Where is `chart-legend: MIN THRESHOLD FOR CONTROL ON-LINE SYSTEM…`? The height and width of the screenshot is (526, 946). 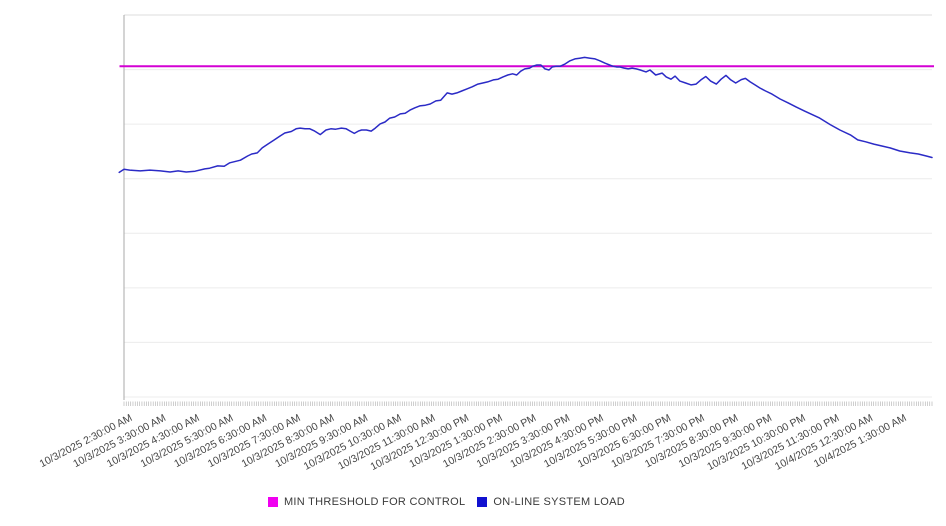
chart-legend: MIN THRESHOLD FOR CONTROL ON-LINE SYSTEM… is located at coordinates (446, 502).